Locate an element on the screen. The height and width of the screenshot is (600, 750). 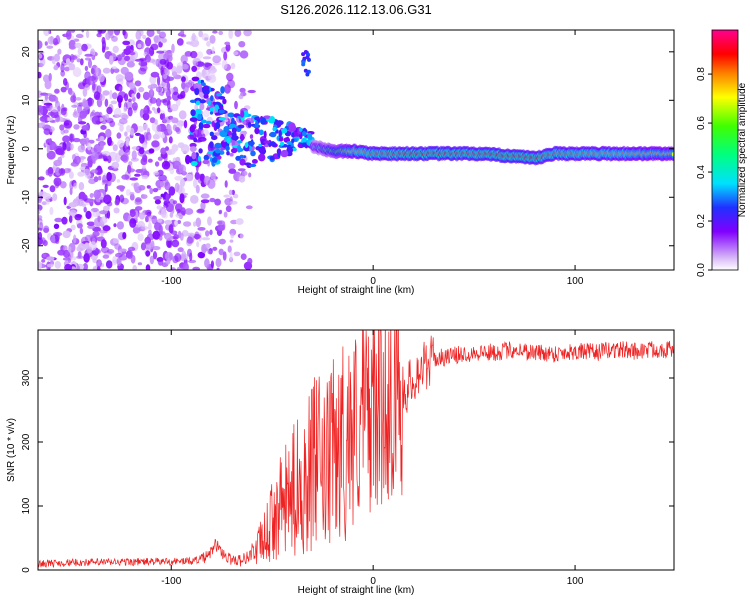
colorbar-tick-label: 0.8 is located at coordinates (701, 74).